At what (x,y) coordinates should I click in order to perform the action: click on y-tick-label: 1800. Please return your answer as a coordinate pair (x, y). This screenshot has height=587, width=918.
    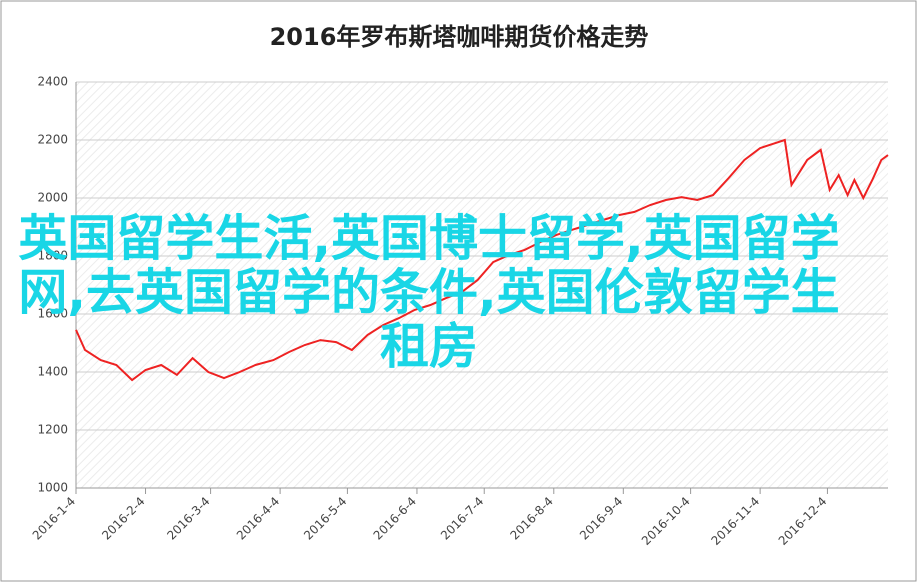
    Looking at the image, I should click on (52, 256).